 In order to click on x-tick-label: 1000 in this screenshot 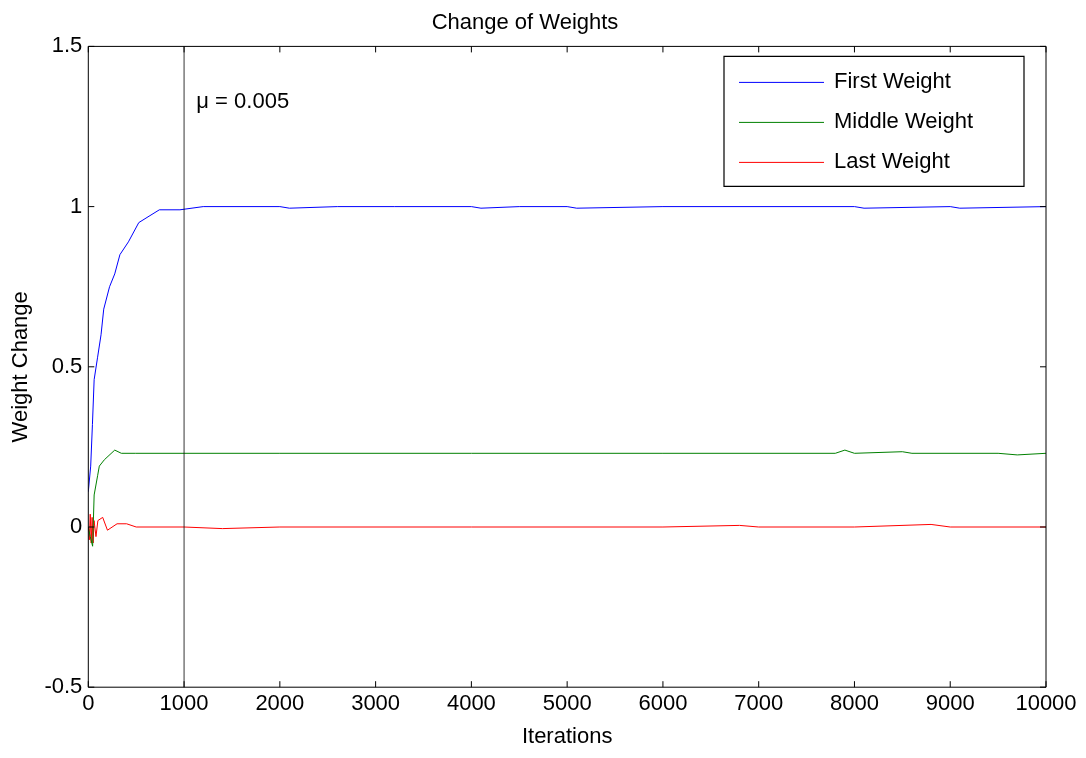, I will do `click(184, 703)`.